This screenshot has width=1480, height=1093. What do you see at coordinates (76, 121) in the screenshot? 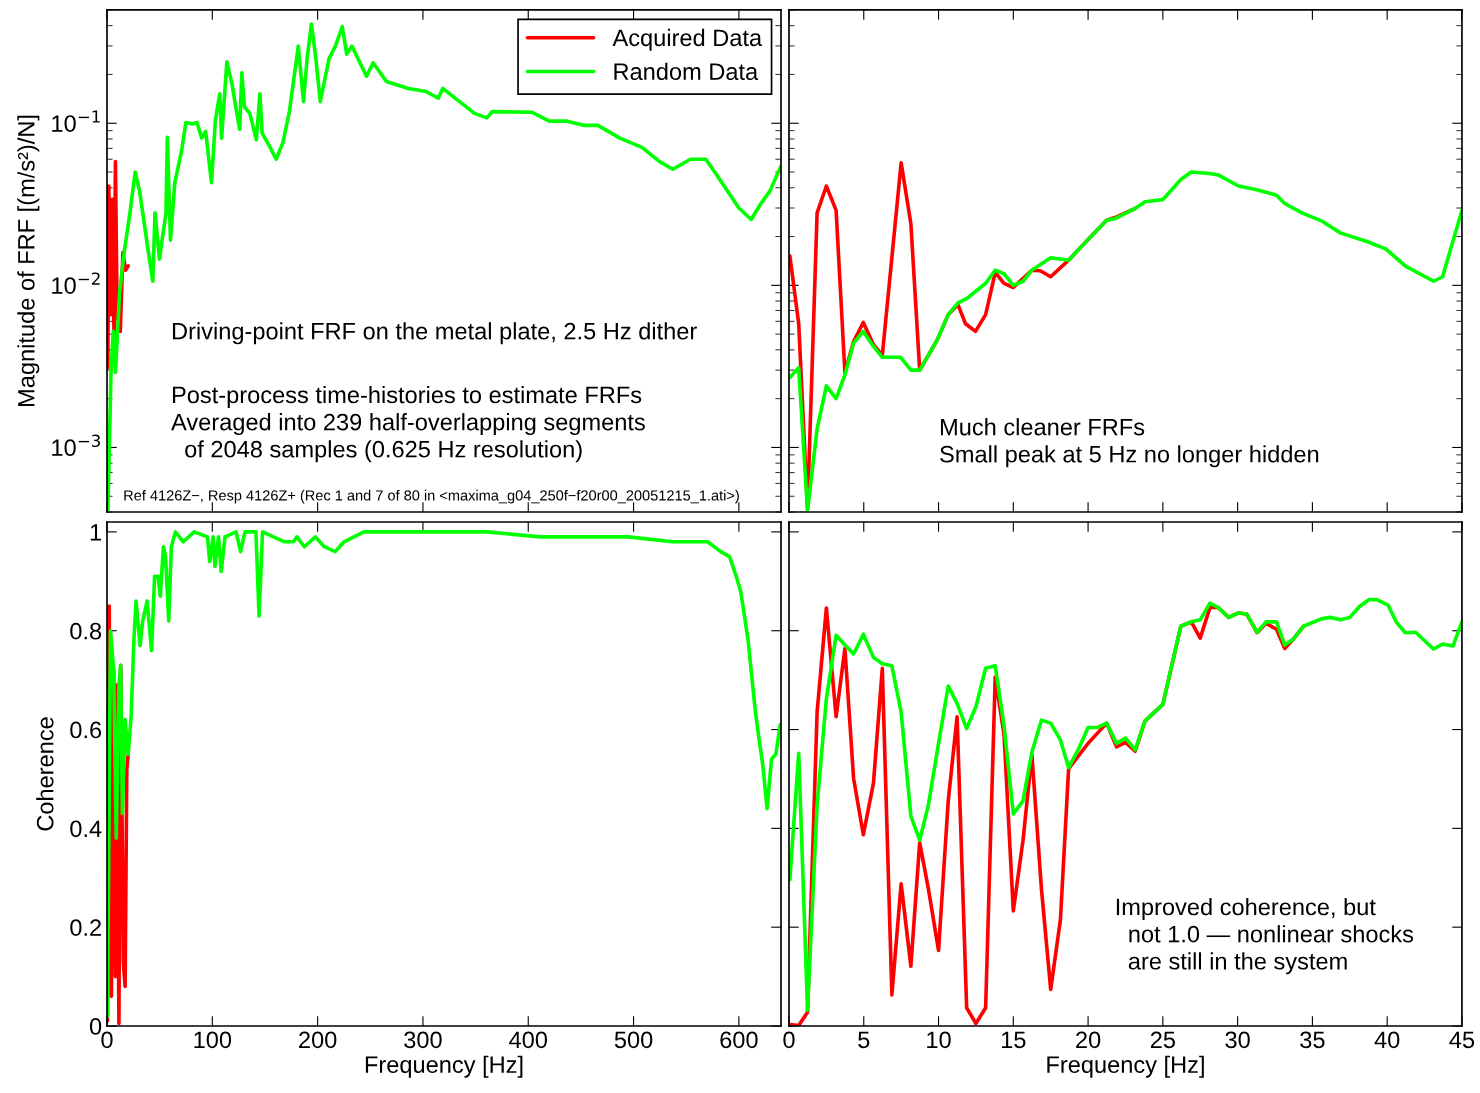
I see `y-tick-label: 10$^{−1}$` at bounding box center [76, 121].